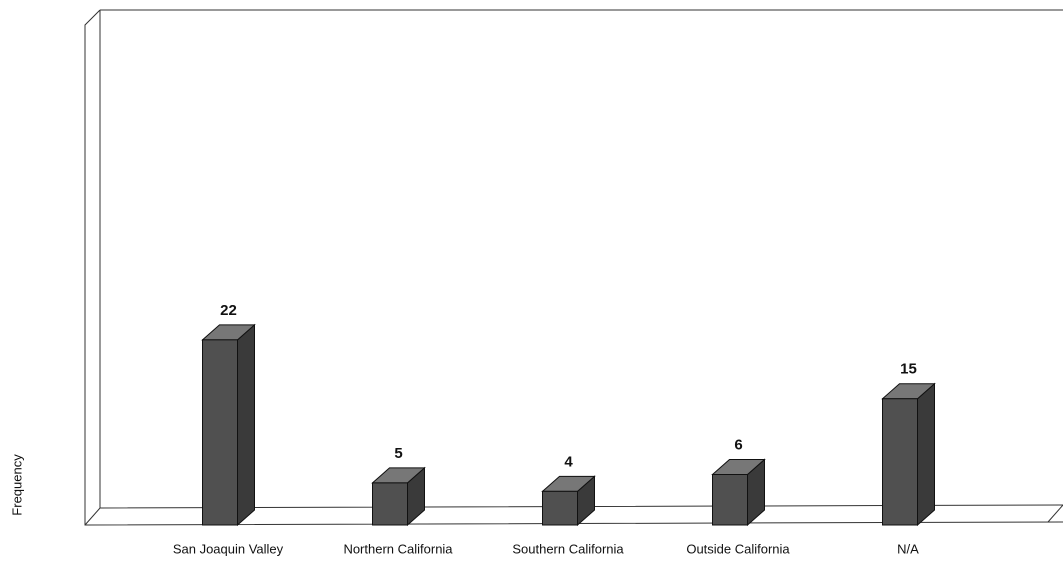 Image resolution: width=1063 pixels, height=563 pixels. Describe the element at coordinates (16, 485) in the screenshot. I see `y-axis-label: Frequency` at that location.